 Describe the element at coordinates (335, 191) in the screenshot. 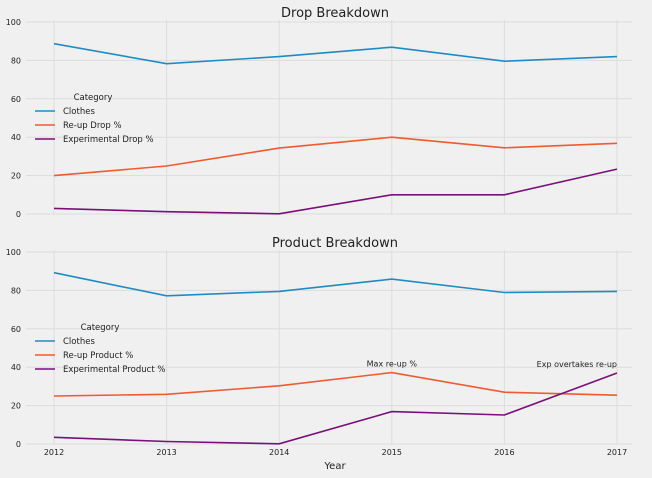

I see `drop-series-line-experimental-drop` at that location.